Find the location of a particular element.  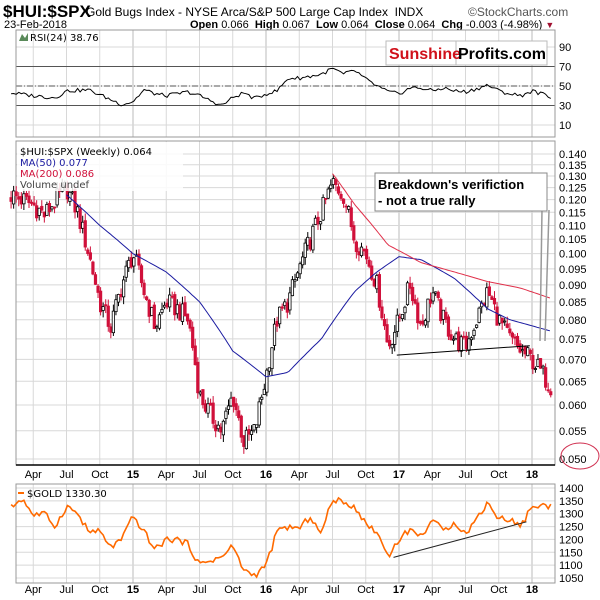

gold-legend-text: $GOLD 1330.30 is located at coordinates (67, 494).